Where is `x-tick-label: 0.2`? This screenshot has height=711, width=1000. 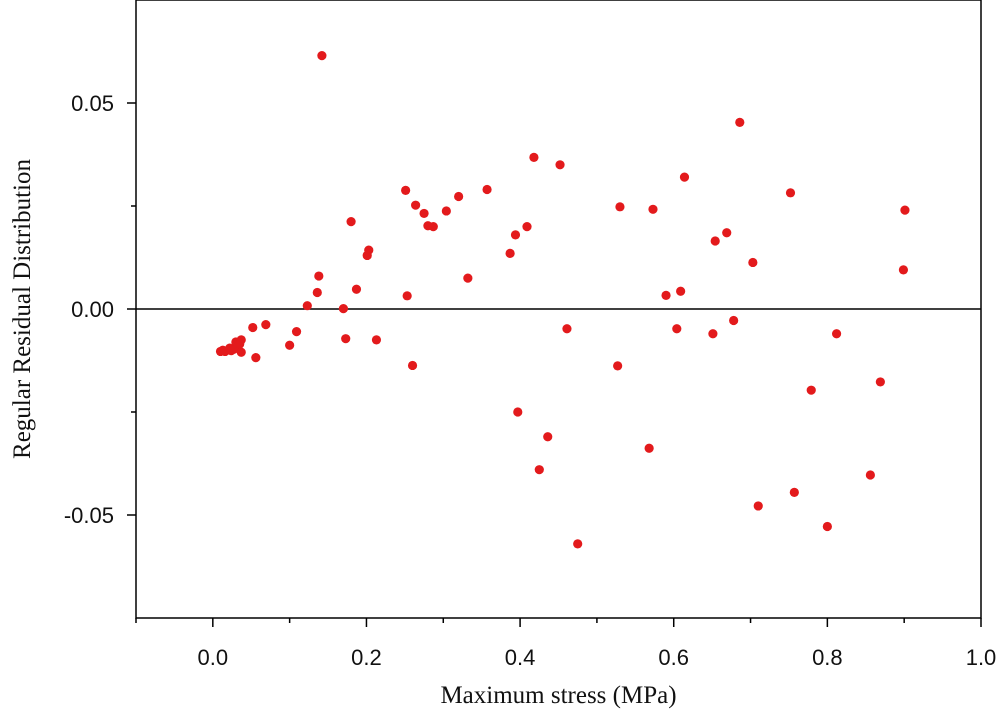
x-tick-label: 0.2 is located at coordinates (366, 657).